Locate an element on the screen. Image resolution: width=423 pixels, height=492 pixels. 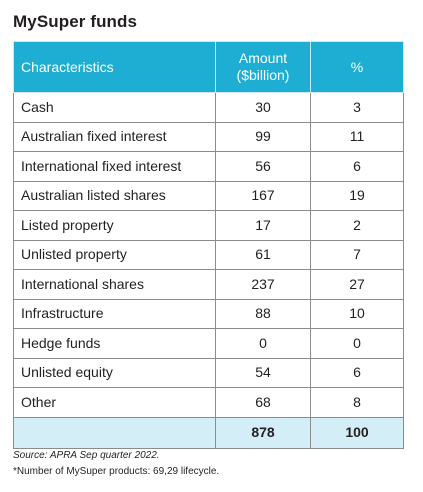
source-note: Source: APRA Sep quarter 2022. is located at coordinates (86, 455).